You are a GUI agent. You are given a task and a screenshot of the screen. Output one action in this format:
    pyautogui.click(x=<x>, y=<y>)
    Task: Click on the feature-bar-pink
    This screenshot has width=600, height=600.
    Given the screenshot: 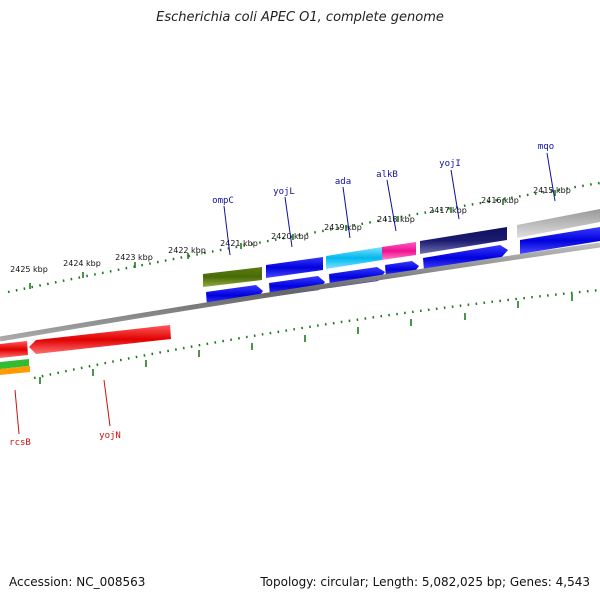 What is the action you would take?
    pyautogui.click(x=399, y=251)
    